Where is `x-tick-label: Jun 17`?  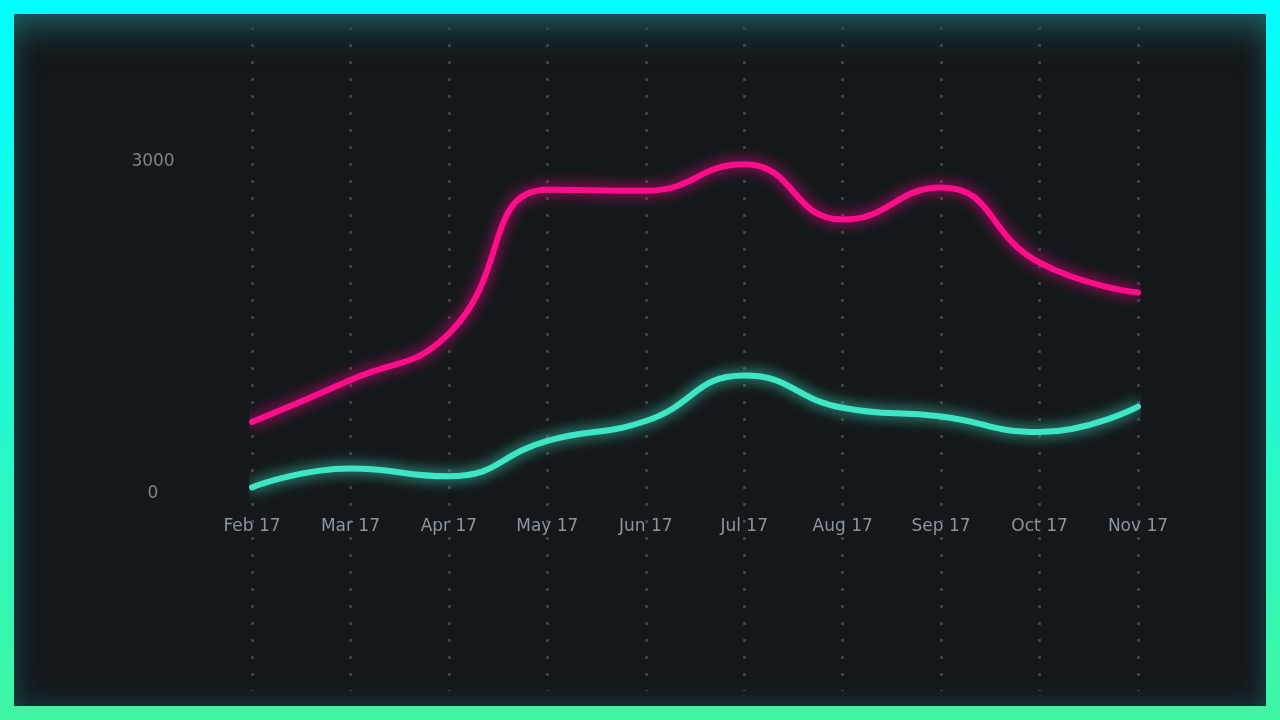
x-tick-label: Jun 17 is located at coordinates (645, 525).